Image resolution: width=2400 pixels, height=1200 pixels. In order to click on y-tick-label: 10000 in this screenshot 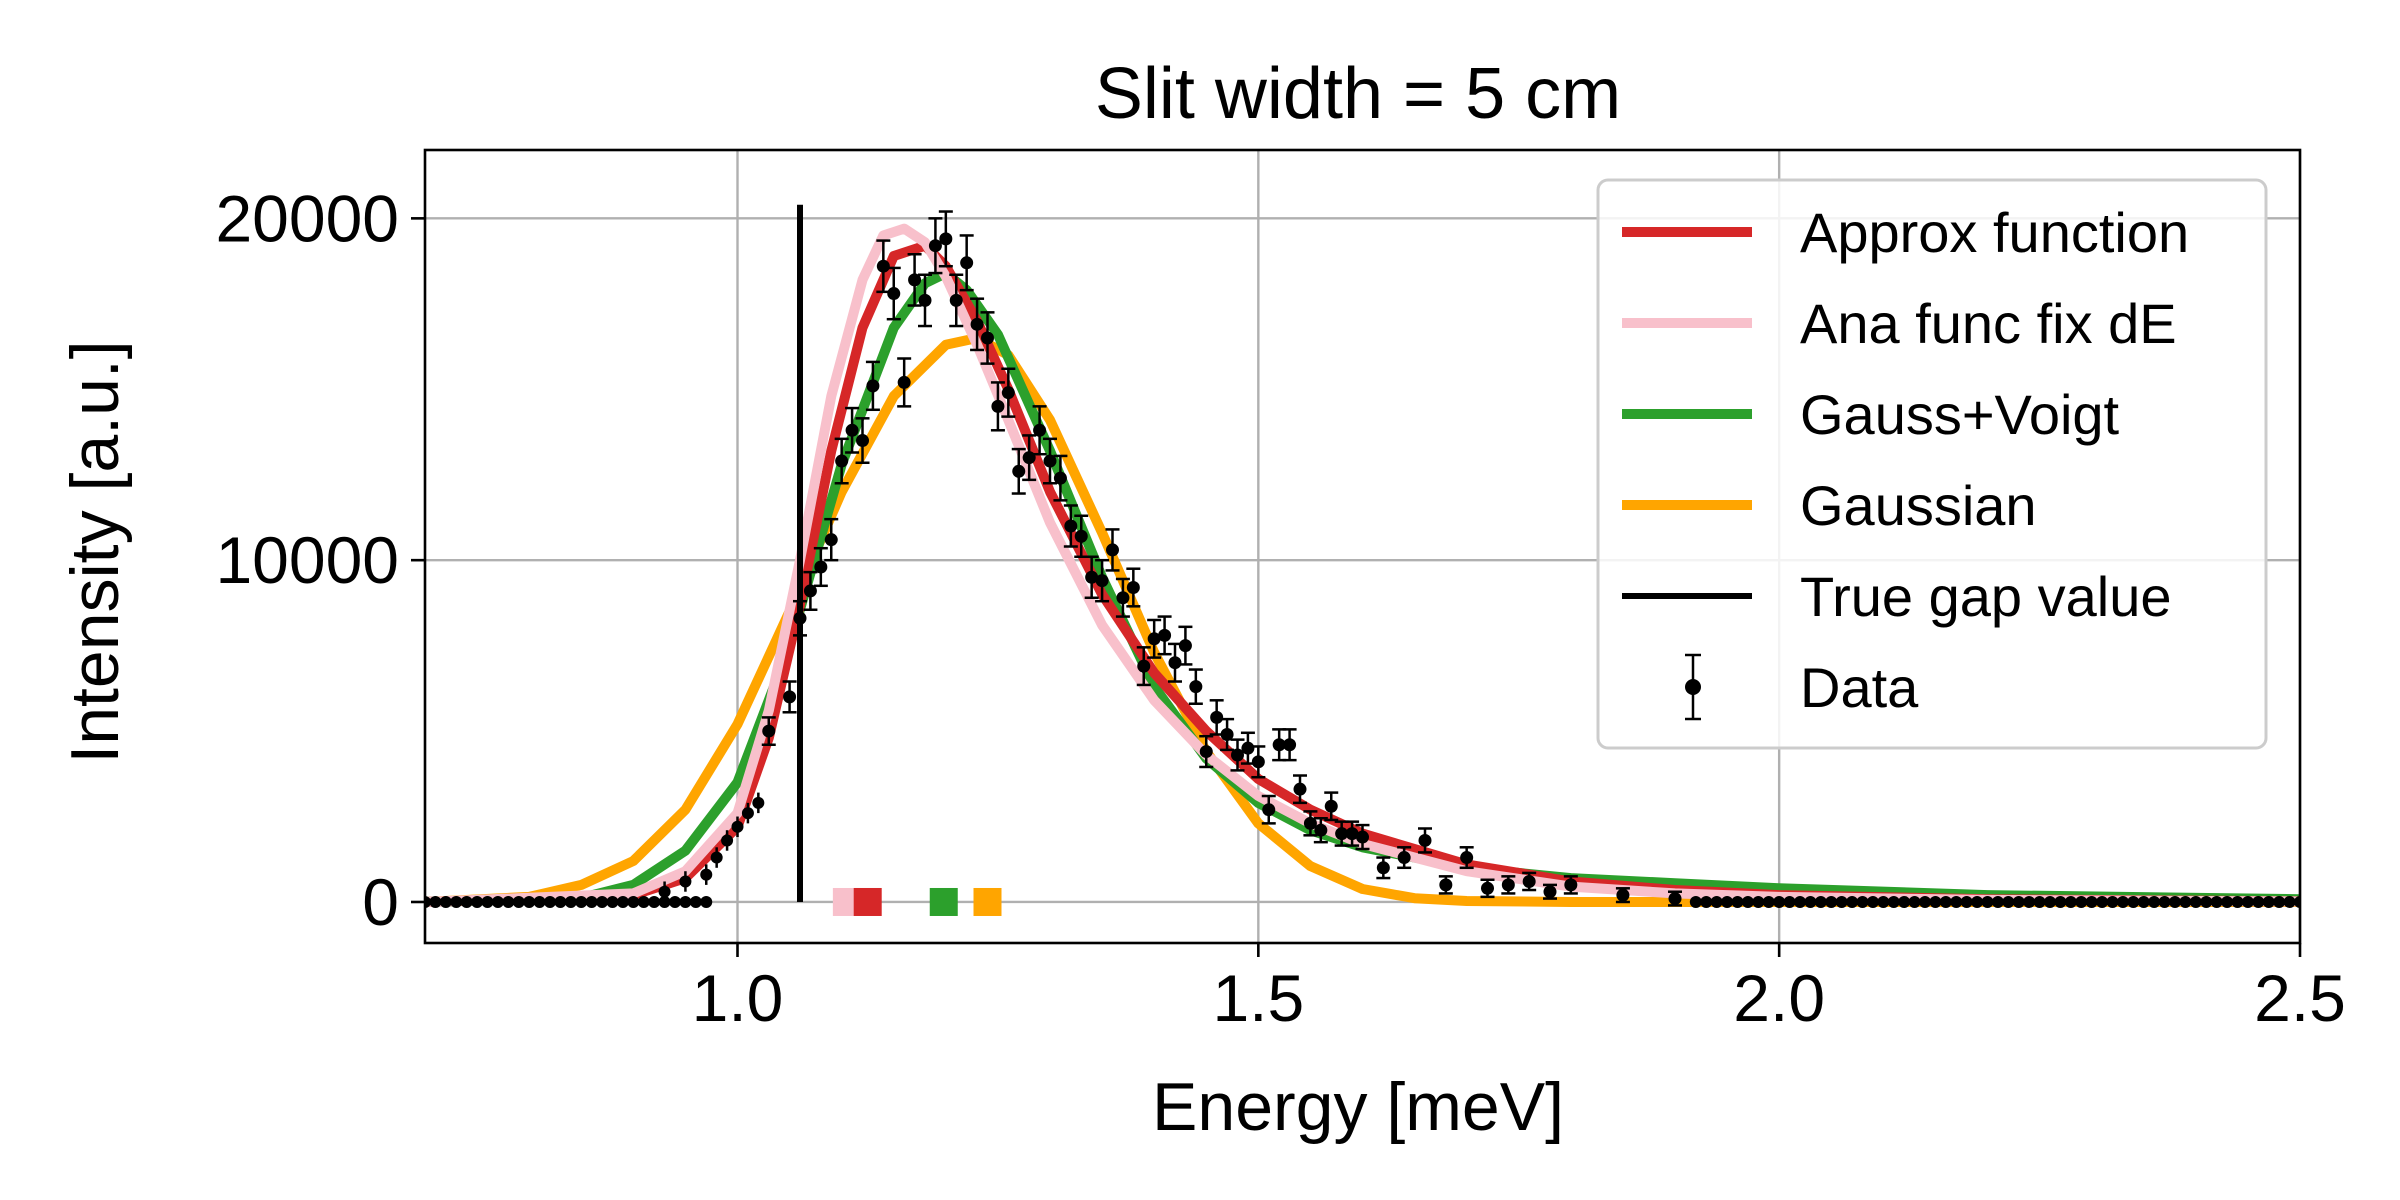, I will do `click(307, 560)`.